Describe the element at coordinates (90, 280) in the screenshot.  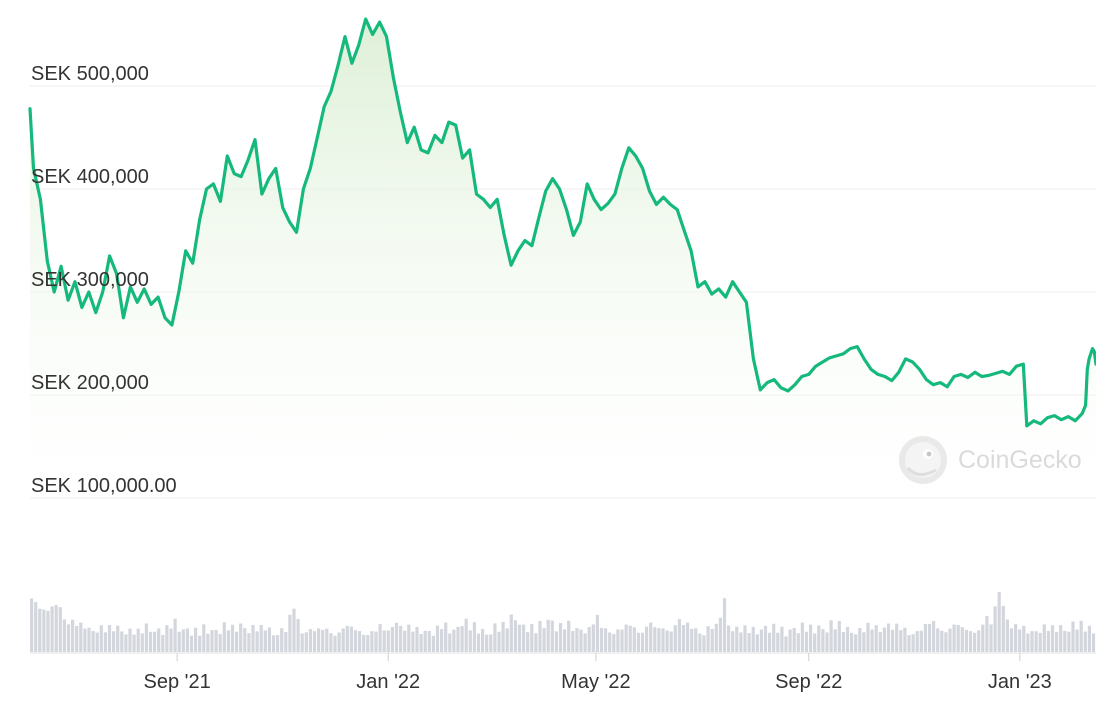
I see `y-tick-label: SEK 300,000` at that location.